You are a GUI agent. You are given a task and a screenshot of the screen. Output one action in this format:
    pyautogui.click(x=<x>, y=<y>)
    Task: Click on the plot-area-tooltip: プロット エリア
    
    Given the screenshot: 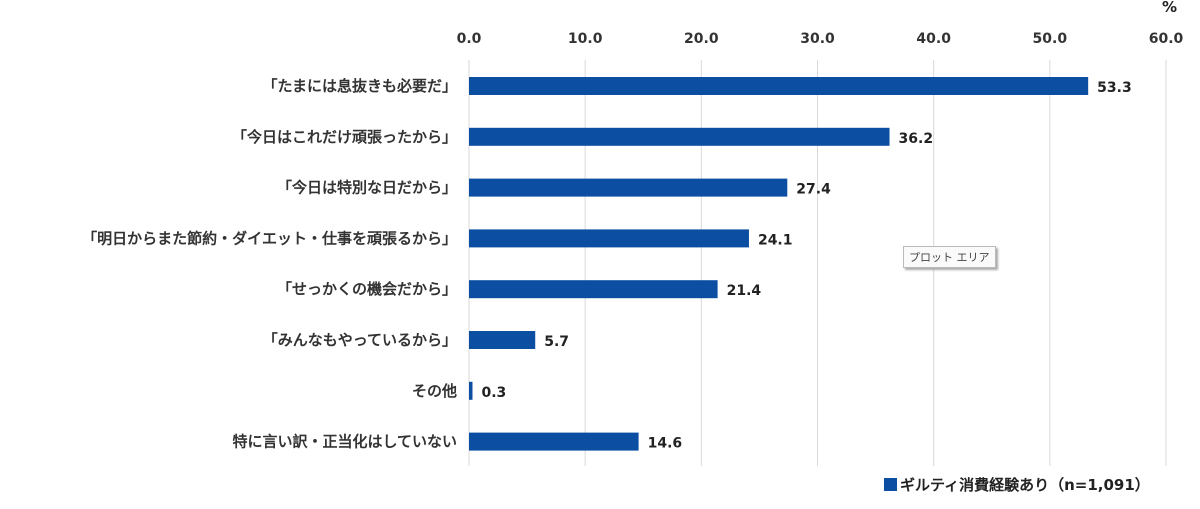 What is the action you would take?
    pyautogui.click(x=949, y=257)
    